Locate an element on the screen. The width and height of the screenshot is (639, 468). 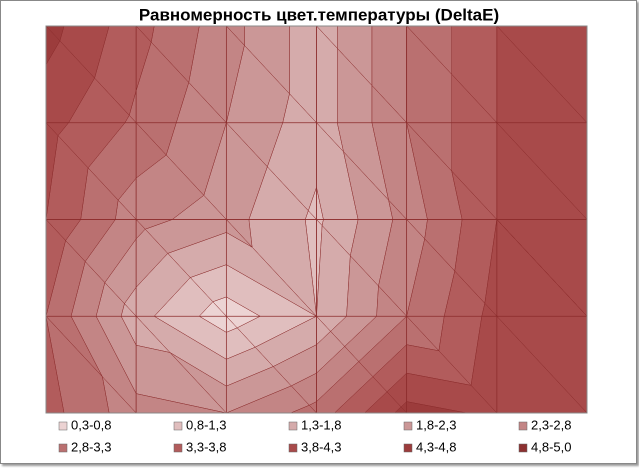
legend-label: 0,3-0,8 is located at coordinates (91, 424).